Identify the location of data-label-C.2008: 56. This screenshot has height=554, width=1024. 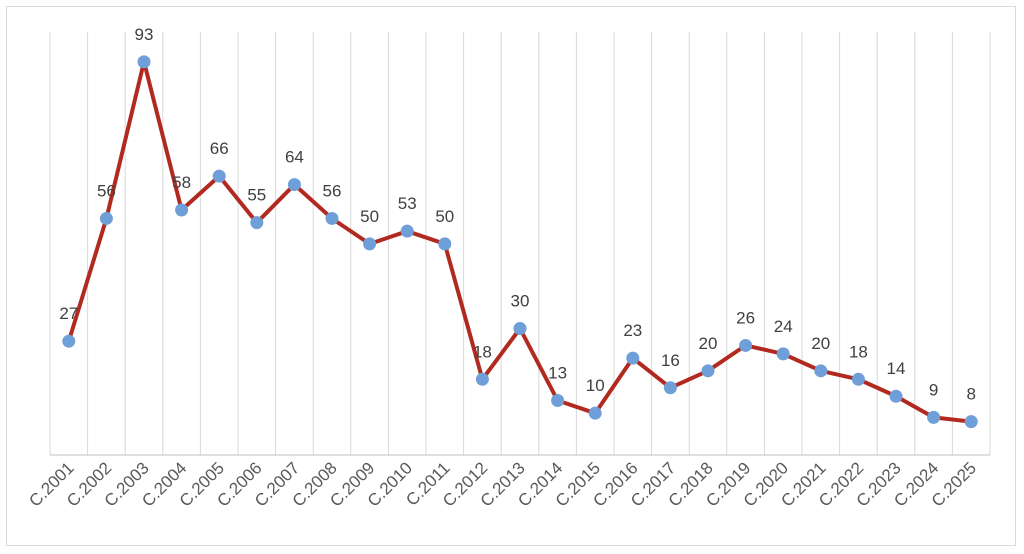
(332, 190).